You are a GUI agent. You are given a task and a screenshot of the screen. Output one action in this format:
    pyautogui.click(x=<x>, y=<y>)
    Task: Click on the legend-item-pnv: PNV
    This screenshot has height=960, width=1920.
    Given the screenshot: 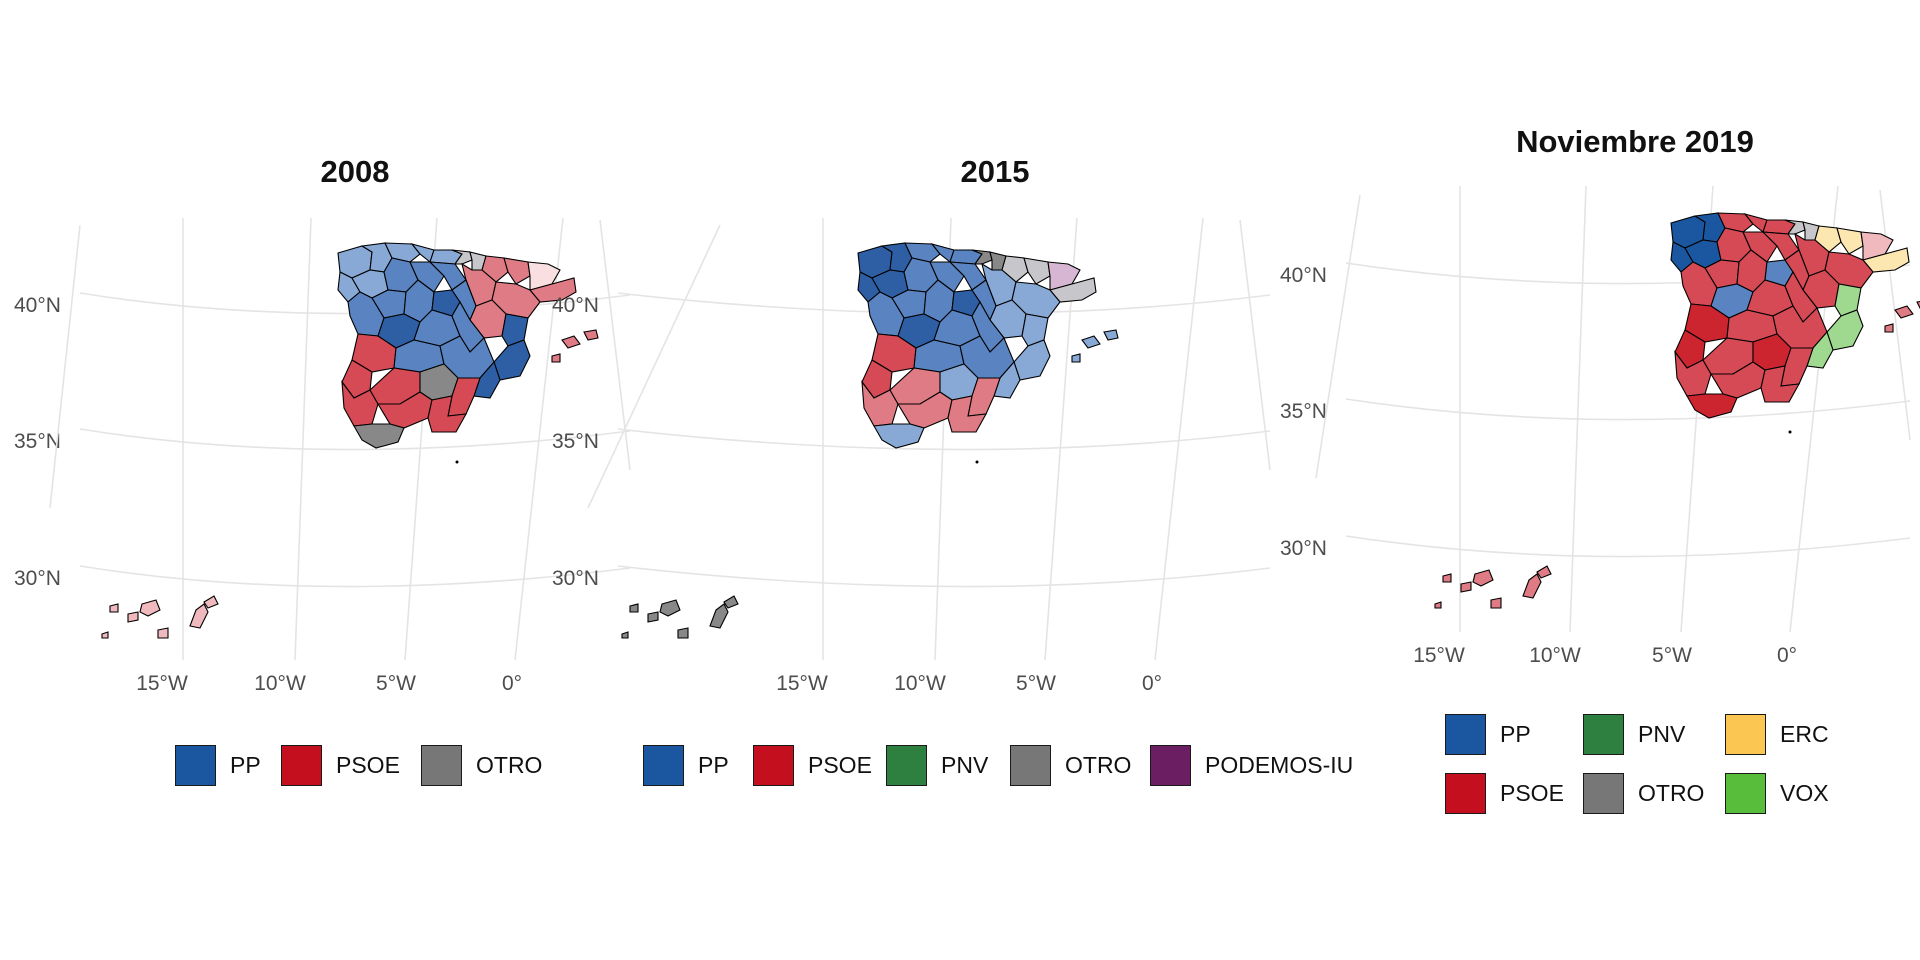 What is the action you would take?
    pyautogui.click(x=1634, y=734)
    